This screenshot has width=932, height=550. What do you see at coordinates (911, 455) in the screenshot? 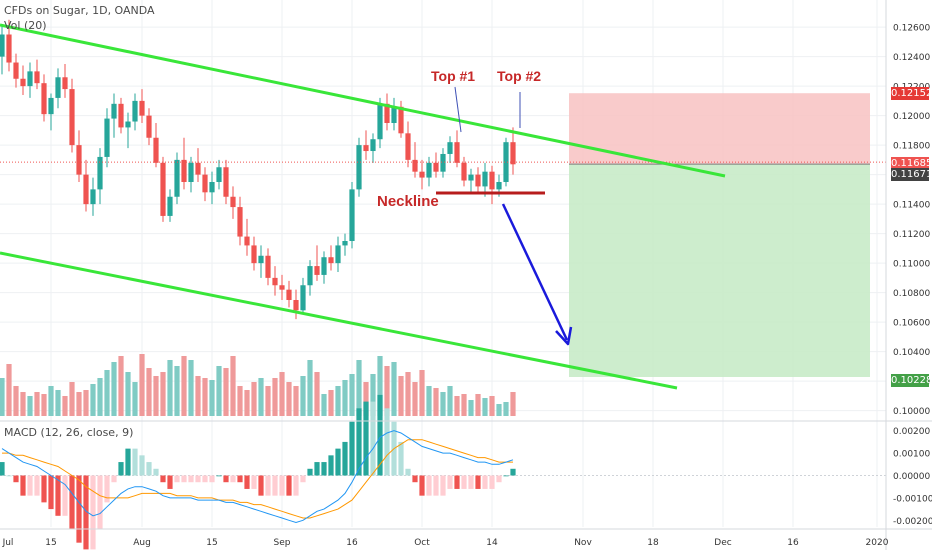
I see `macd-tick-label: 0.00100` at bounding box center [911, 455].